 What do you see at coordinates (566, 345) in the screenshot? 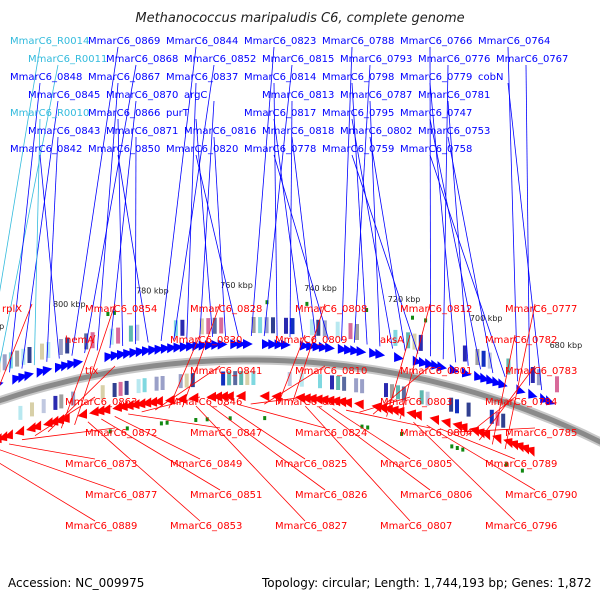
I see `scale-label: 680 kbp` at bounding box center [566, 345].